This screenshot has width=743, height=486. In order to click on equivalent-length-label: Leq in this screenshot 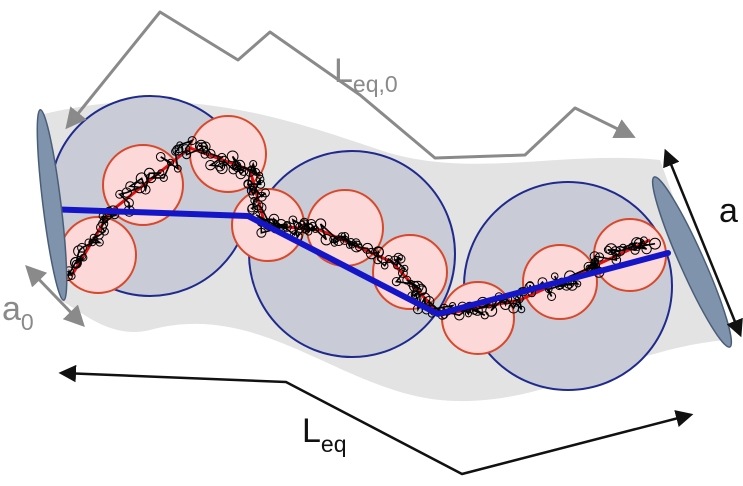, I will do `click(324, 434)`.